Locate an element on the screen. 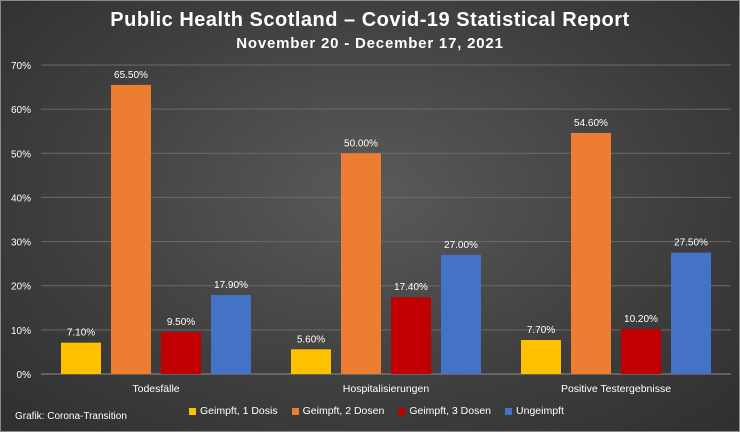 The image size is (740, 432). legend-label: Ungeimpft is located at coordinates (540, 411).